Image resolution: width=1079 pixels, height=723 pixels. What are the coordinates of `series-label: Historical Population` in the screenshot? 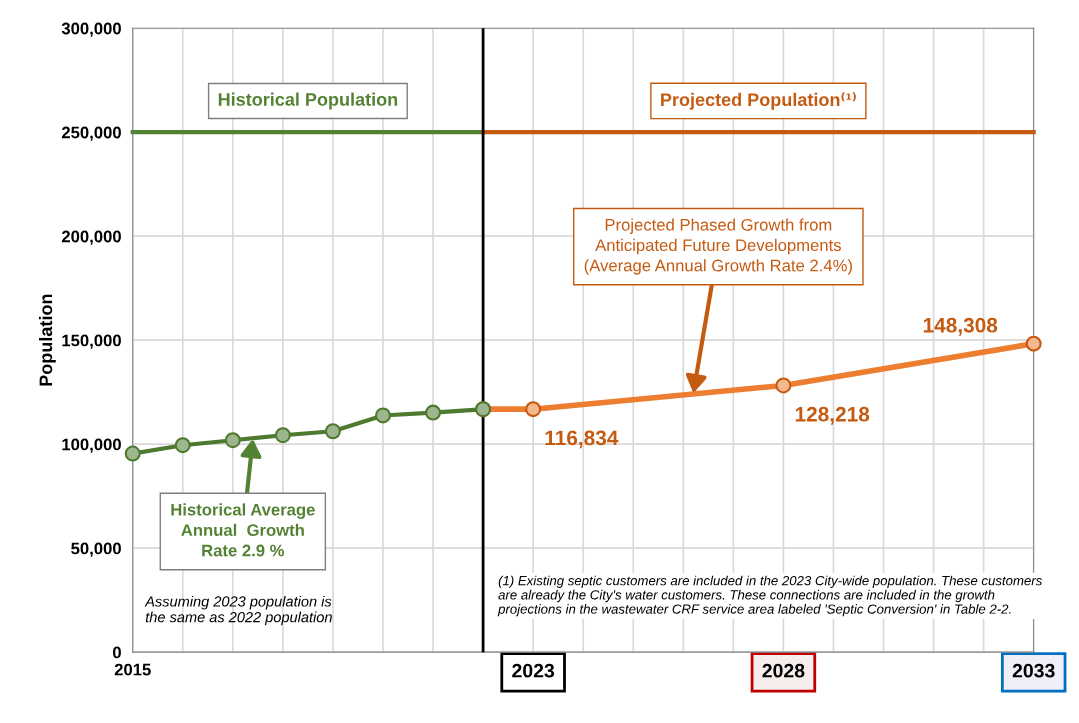 It's located at (308, 101).